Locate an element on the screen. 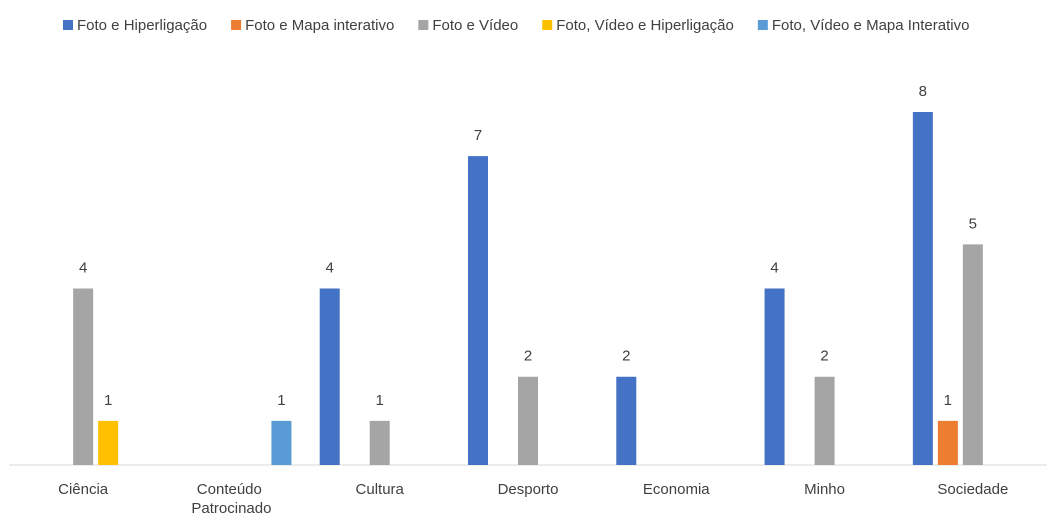 The height and width of the screenshot is (515, 1052). x-tick-line: Patrocinado is located at coordinates (231, 507).